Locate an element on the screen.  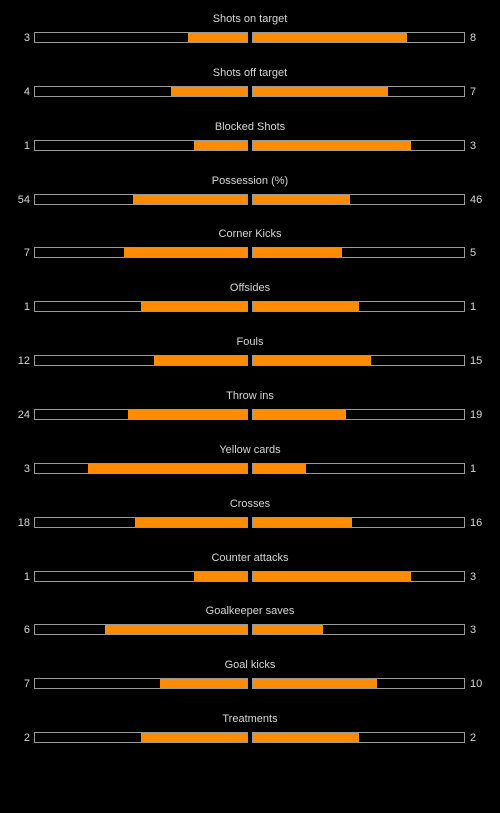
away-value: 46 is located at coordinates (476, 200).